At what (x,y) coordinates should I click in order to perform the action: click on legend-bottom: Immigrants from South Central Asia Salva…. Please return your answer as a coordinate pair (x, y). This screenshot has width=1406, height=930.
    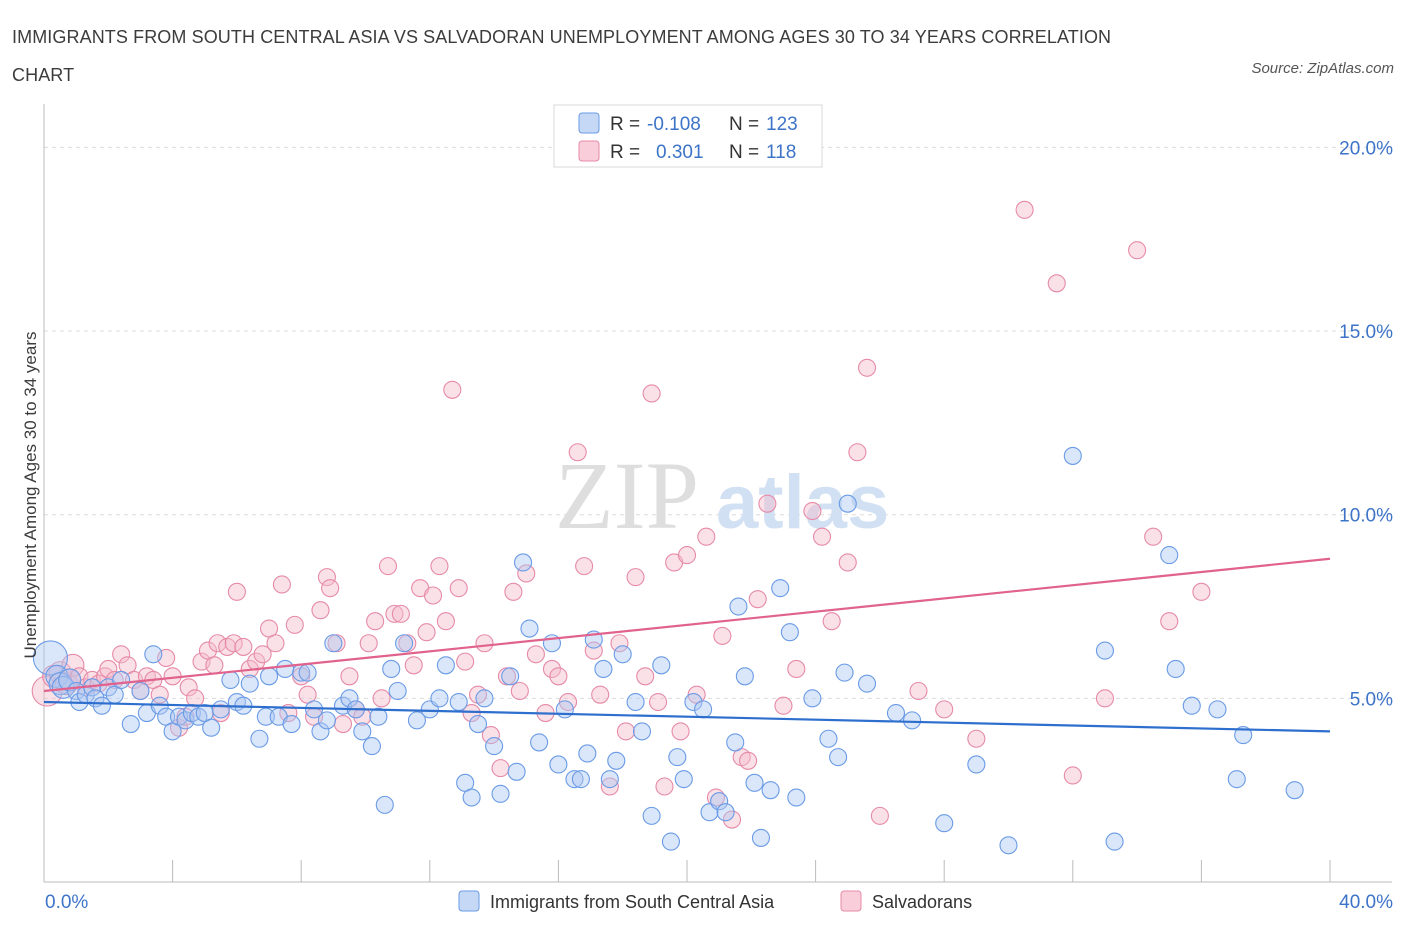
    Looking at the image, I should click on (715, 901).